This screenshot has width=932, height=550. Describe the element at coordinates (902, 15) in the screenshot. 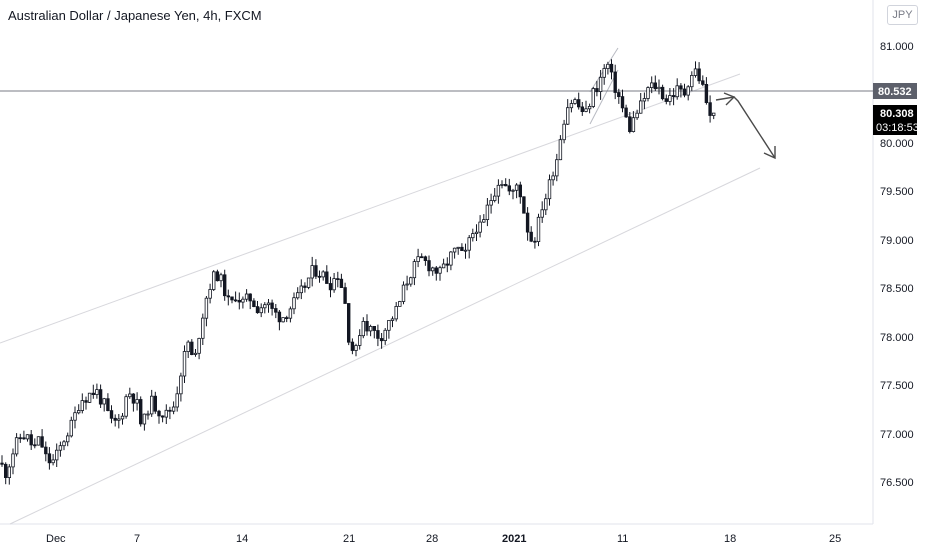

I see `currency-button: JPY` at that location.